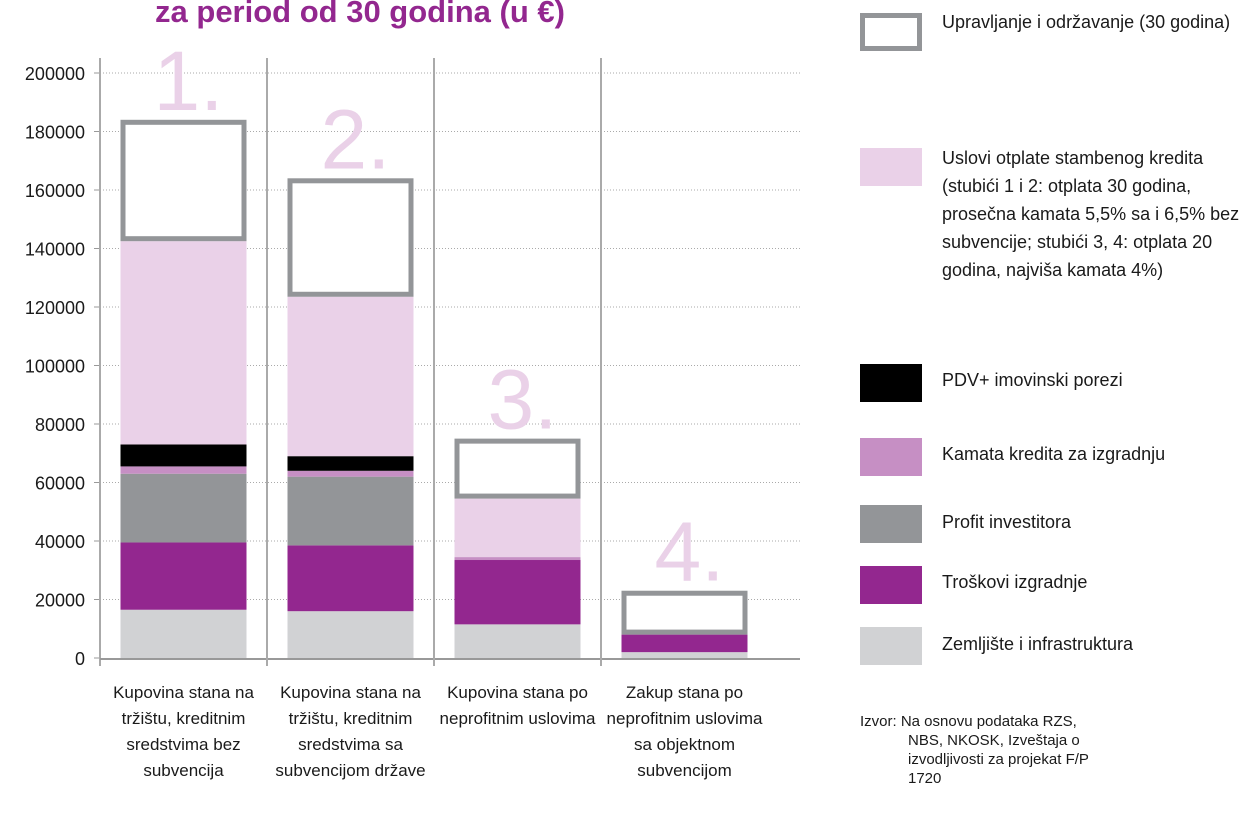 The image size is (1243, 831). What do you see at coordinates (60, 542) in the screenshot?
I see `y-tick-label: 40000` at bounding box center [60, 542].